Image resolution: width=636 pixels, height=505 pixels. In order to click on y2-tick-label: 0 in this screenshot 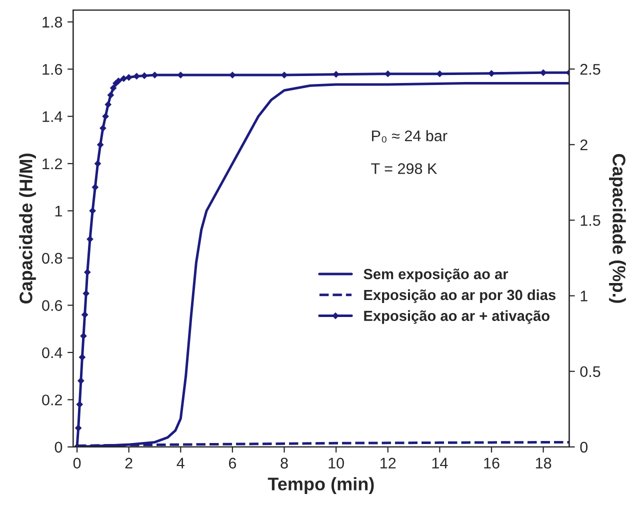, I will do `click(584, 447)`.